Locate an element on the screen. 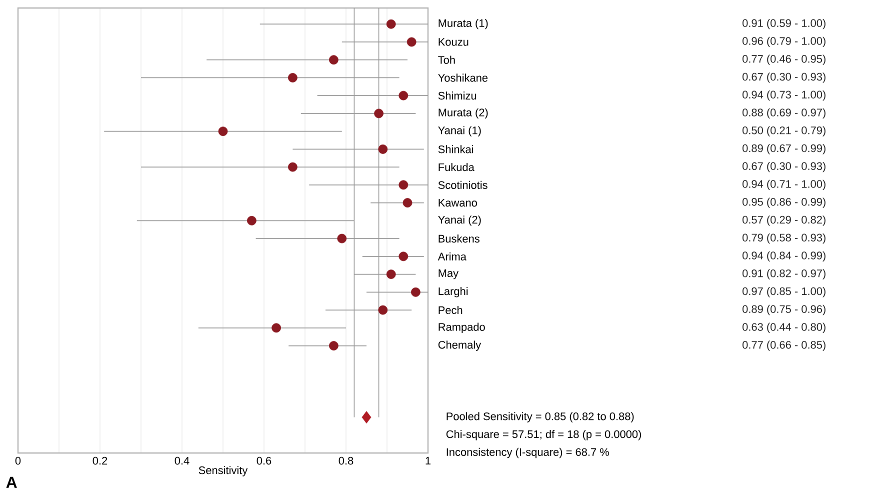 This screenshot has height=493, width=876. data-label: 0.97 (0.85 - 1.00) is located at coordinates (784, 292).